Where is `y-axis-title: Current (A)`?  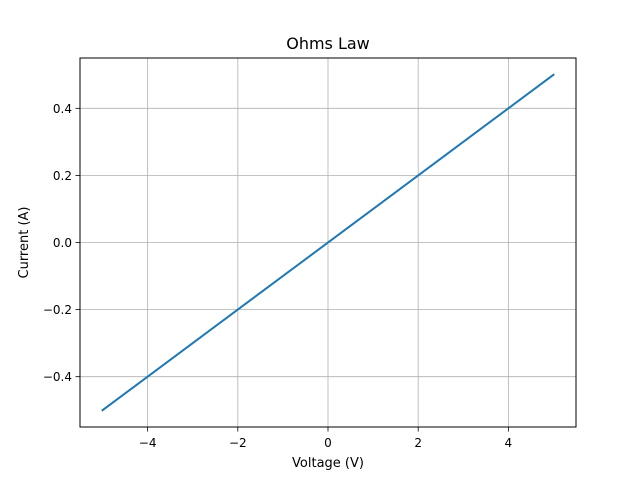
y-axis-title: Current (A) is located at coordinates (24, 243).